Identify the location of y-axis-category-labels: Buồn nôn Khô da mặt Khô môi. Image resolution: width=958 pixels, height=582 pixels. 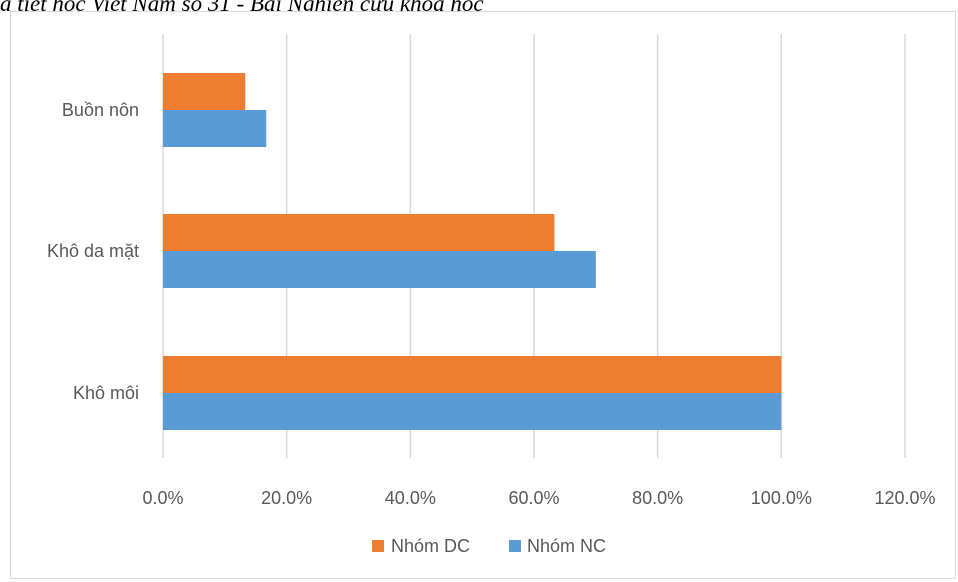
(93, 251).